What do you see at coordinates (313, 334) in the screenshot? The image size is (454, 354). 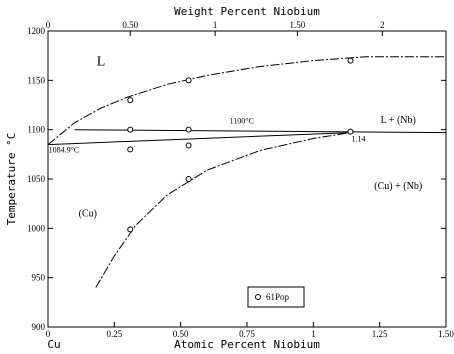 I see `x-tick-label: 1` at bounding box center [313, 334].